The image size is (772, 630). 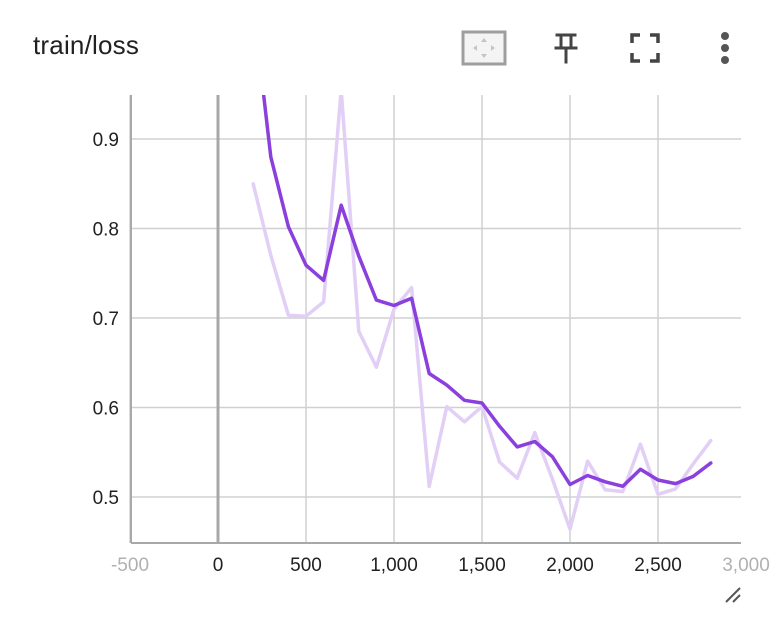 I want to click on more-options-button, so click(x=725, y=48).